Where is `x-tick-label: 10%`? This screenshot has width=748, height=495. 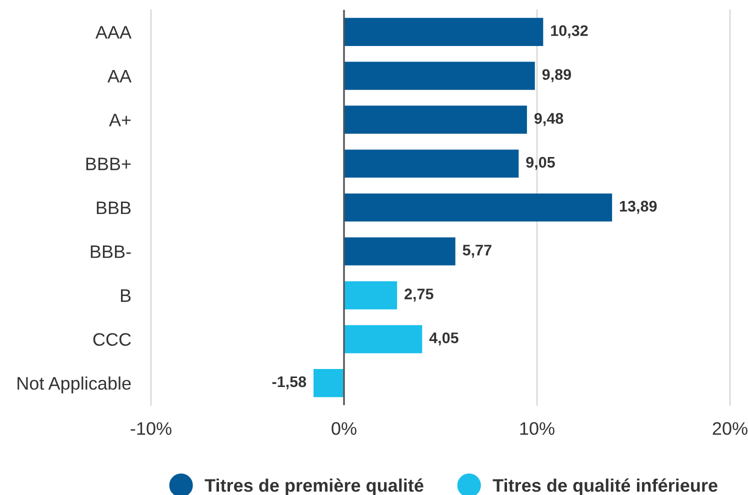
x-tick-label: 10% is located at coordinates (537, 428).